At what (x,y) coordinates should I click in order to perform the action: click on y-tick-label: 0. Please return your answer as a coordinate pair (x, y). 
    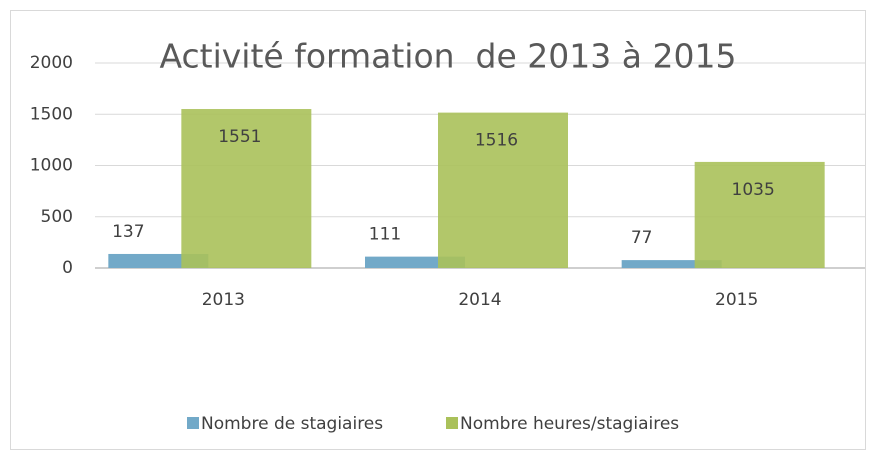
    Looking at the image, I should click on (67, 268).